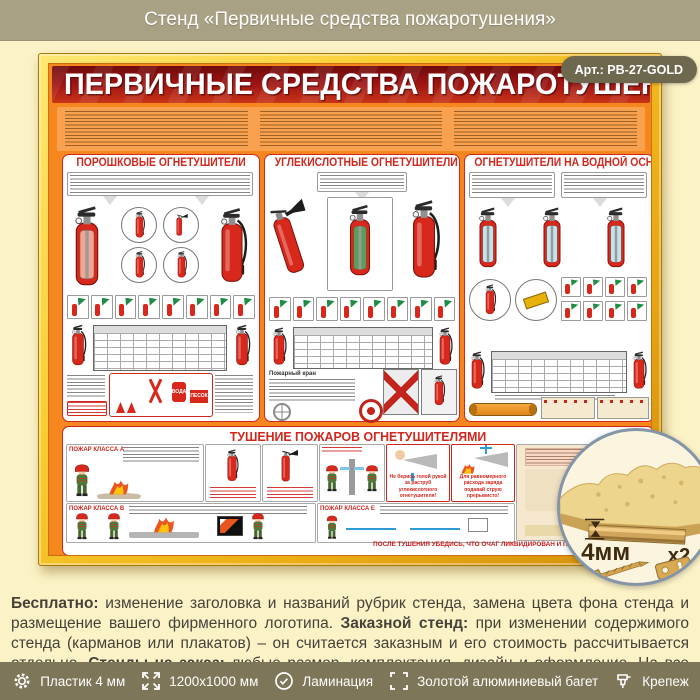 The width and height of the screenshot is (700, 700). What do you see at coordinates (366, 163) in the screenshot?
I see `section-title-co2: УГЛЕКИСЛОТНЫЕ ОГНЕТУШИТЕЛИ` at bounding box center [366, 163].